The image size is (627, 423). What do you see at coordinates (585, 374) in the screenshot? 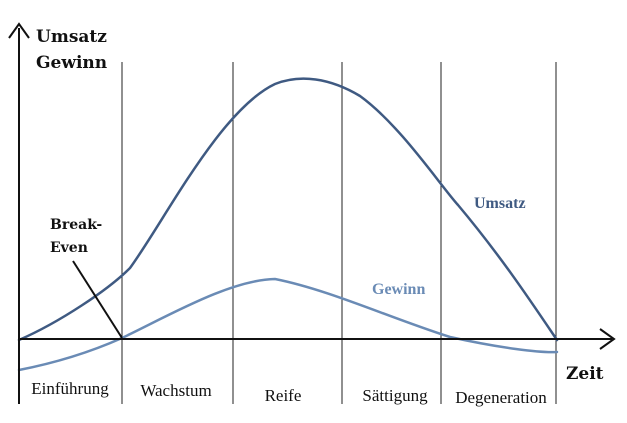
I see `x-axis-title: Zeit` at bounding box center [585, 374].